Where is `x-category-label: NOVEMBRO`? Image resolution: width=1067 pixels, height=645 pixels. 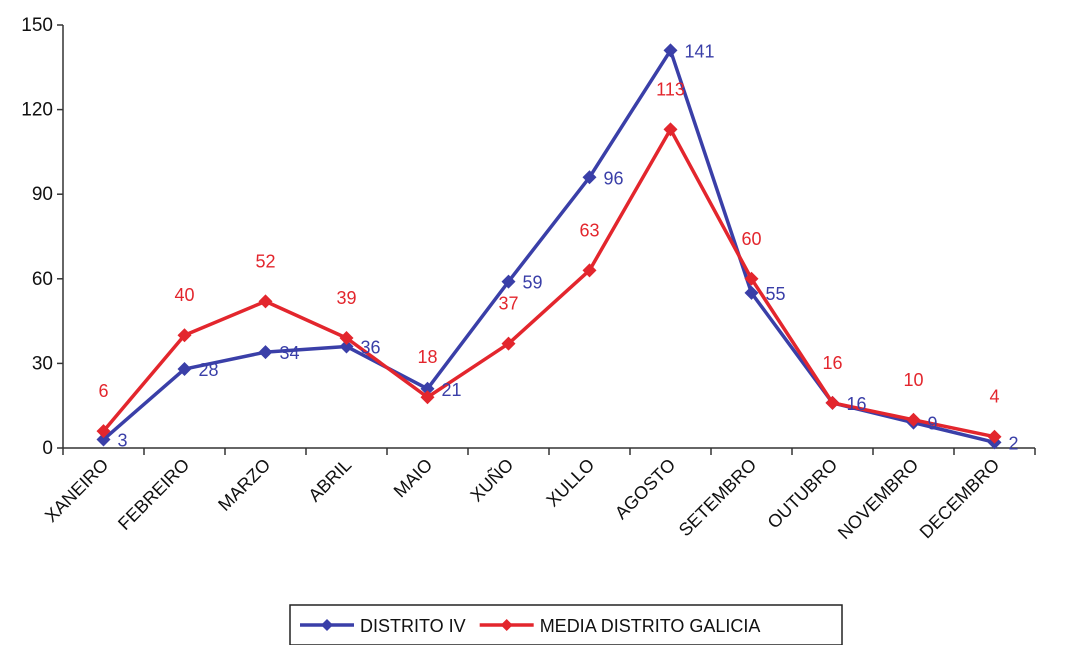
x-category-label: NOVEMBRO is located at coordinates (878, 499).